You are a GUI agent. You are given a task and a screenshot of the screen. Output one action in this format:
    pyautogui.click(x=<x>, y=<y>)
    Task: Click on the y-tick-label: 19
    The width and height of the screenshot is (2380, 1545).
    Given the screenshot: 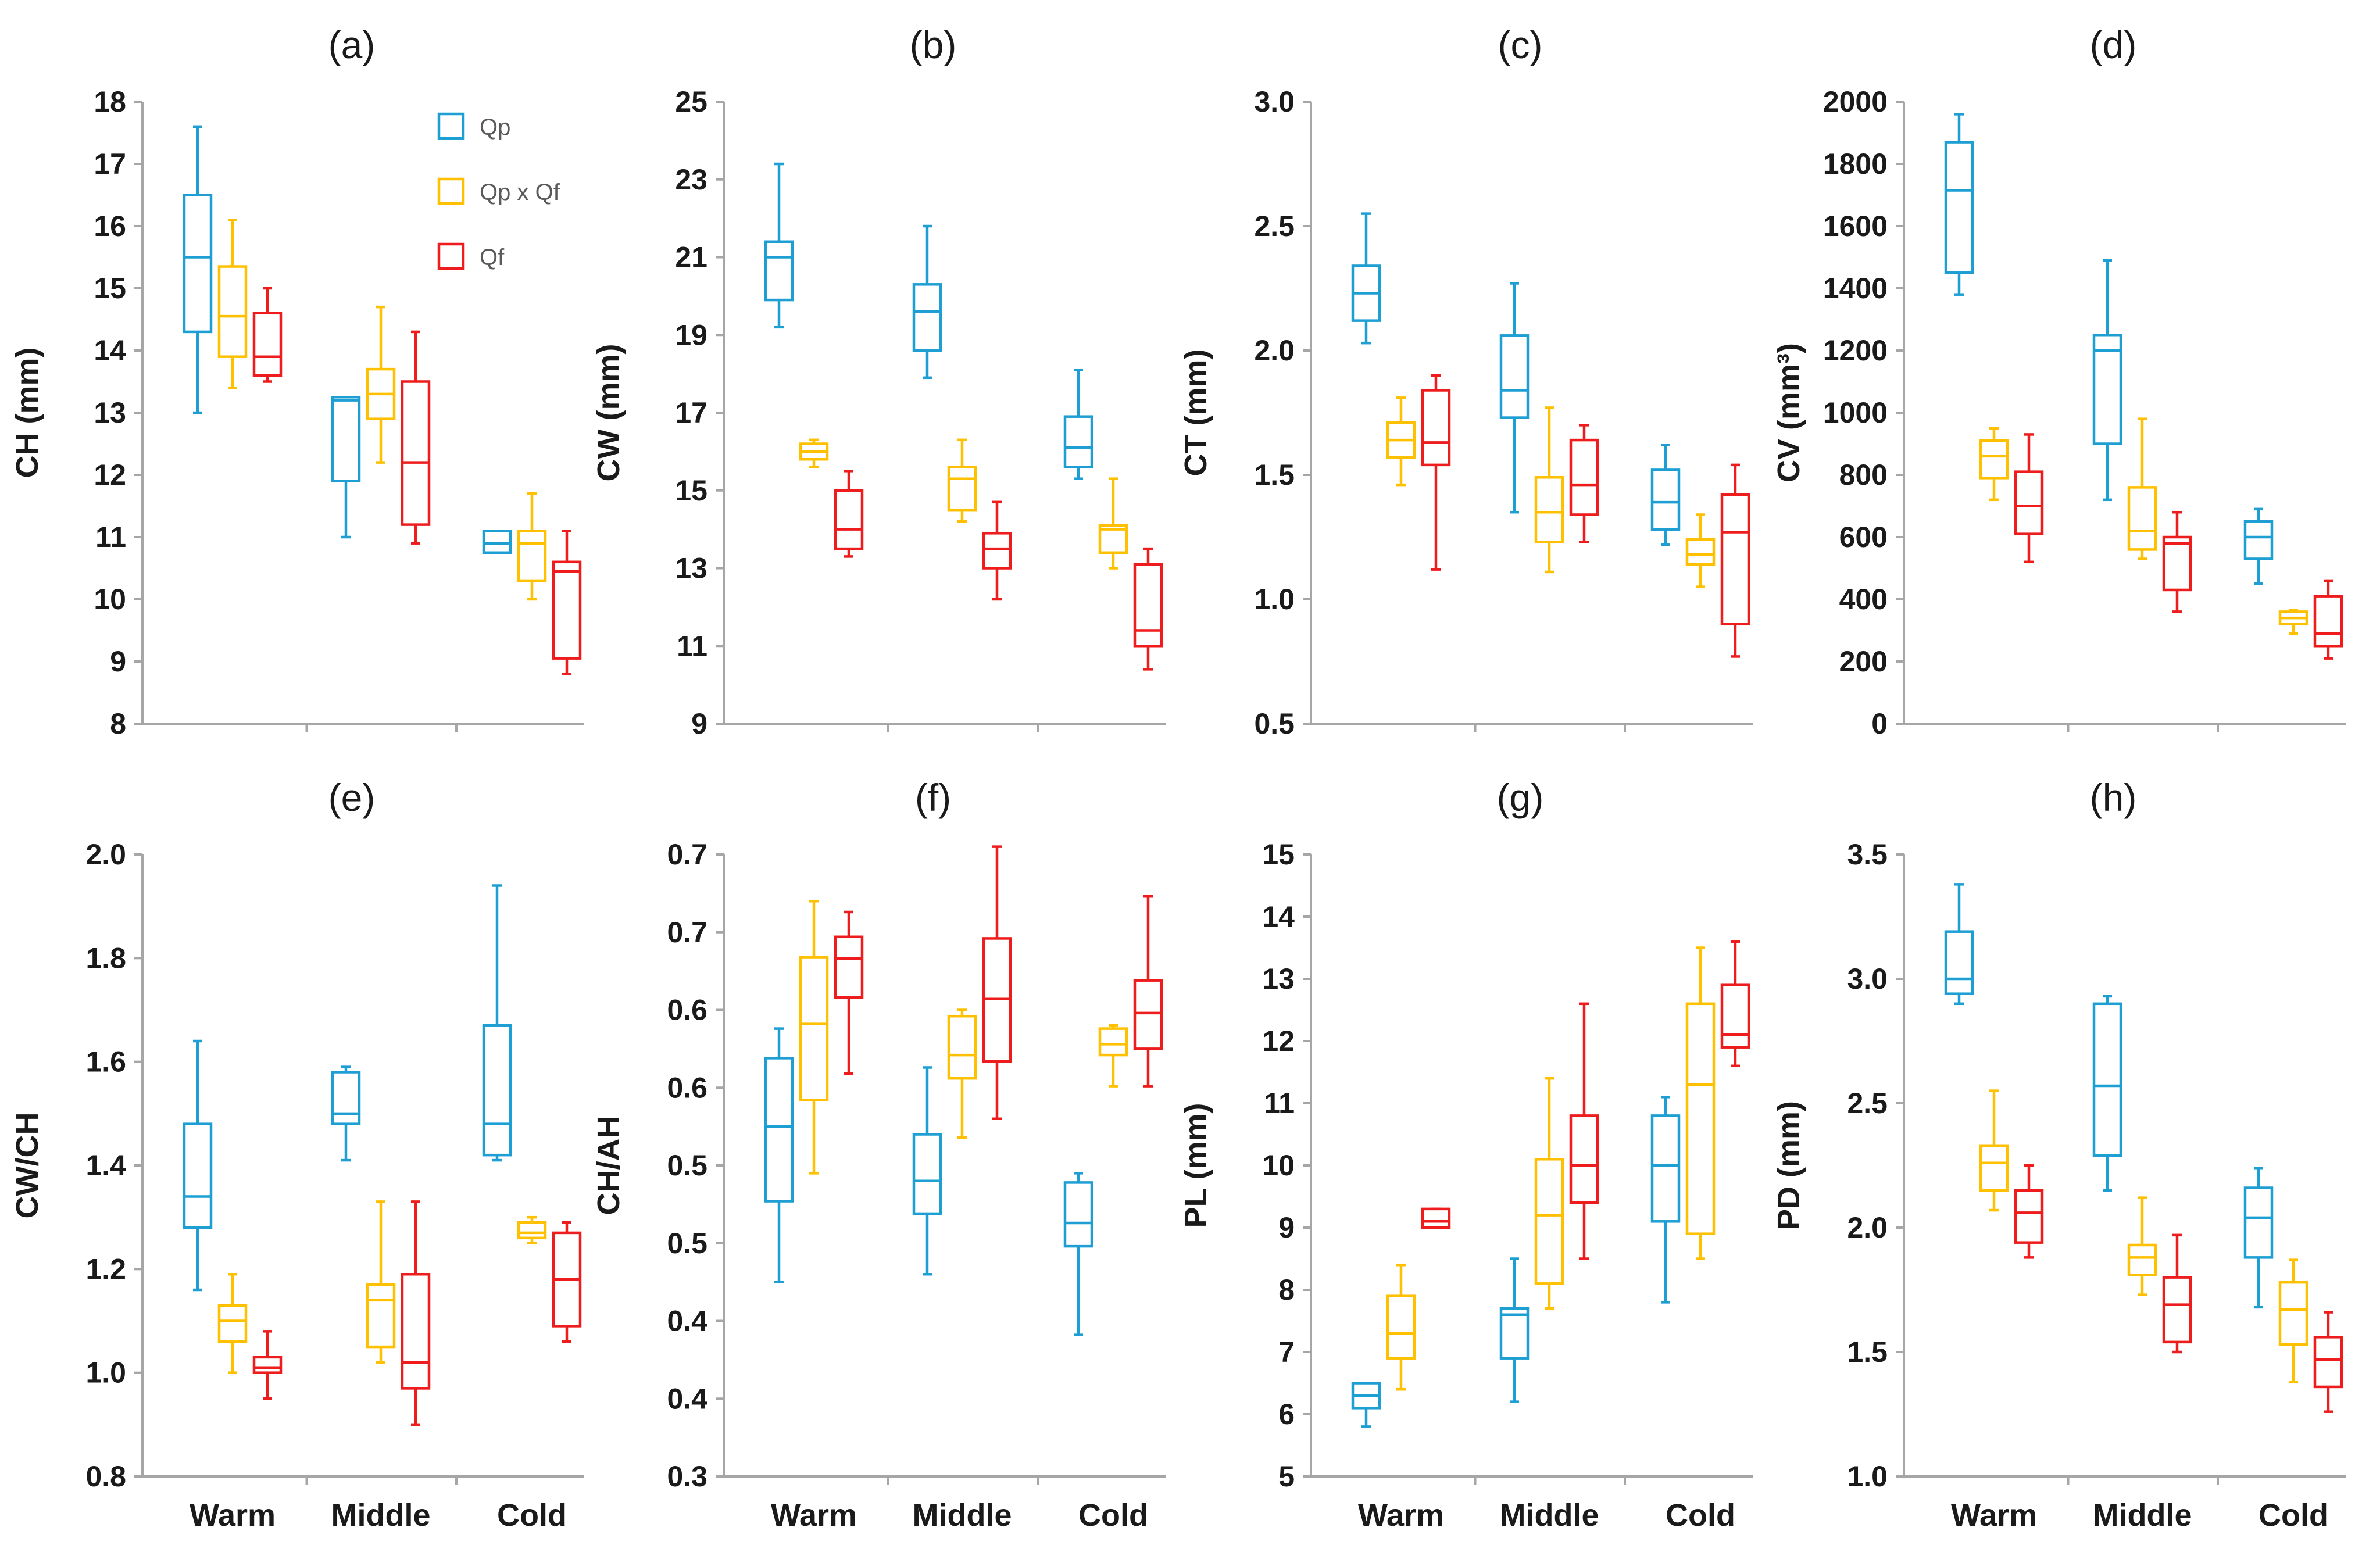 What is the action you would take?
    pyautogui.click(x=691, y=335)
    